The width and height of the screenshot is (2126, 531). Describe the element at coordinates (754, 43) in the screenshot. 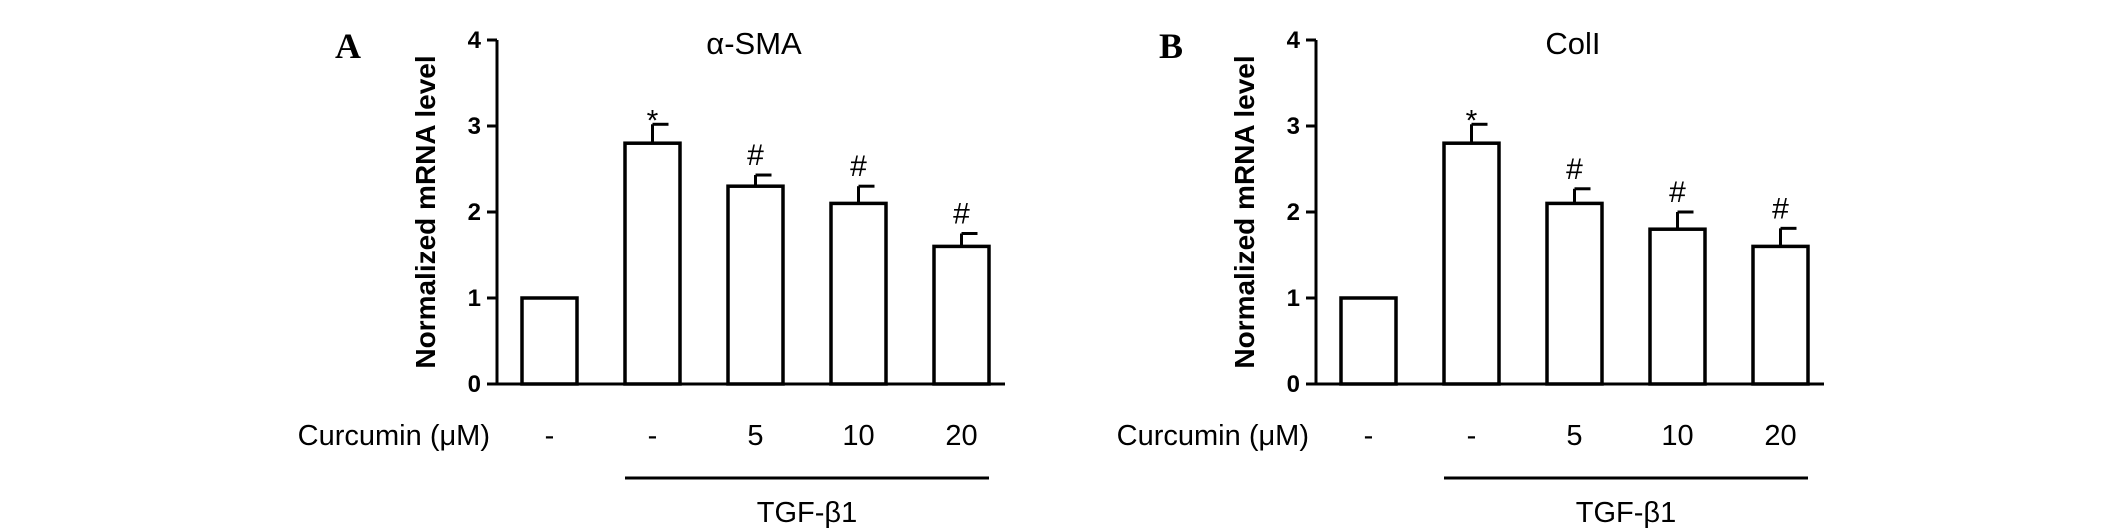

I see `chart-title: α-SMA` at that location.